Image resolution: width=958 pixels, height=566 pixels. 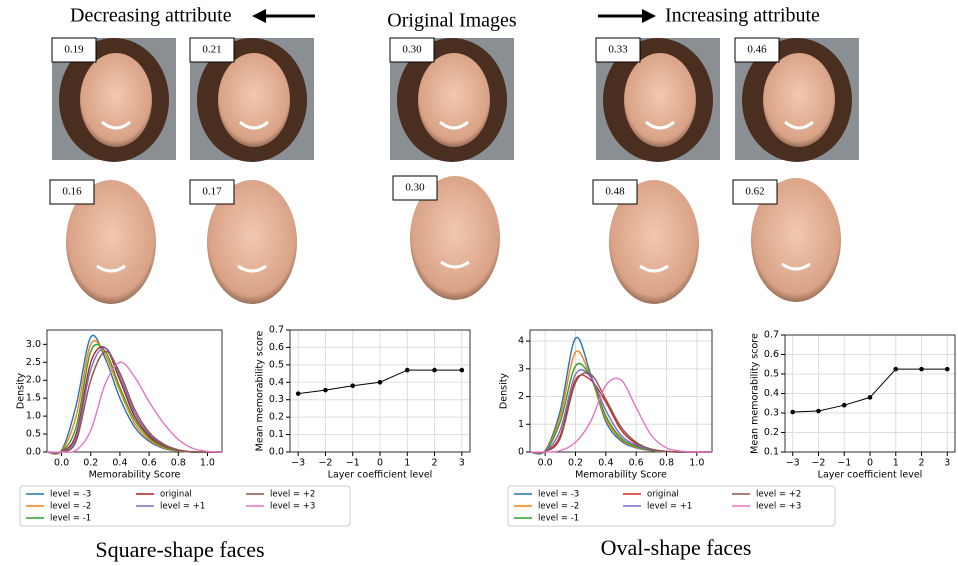 What do you see at coordinates (771, 413) in the screenshot?
I see `y-tick-label: 0.3` at bounding box center [771, 413].